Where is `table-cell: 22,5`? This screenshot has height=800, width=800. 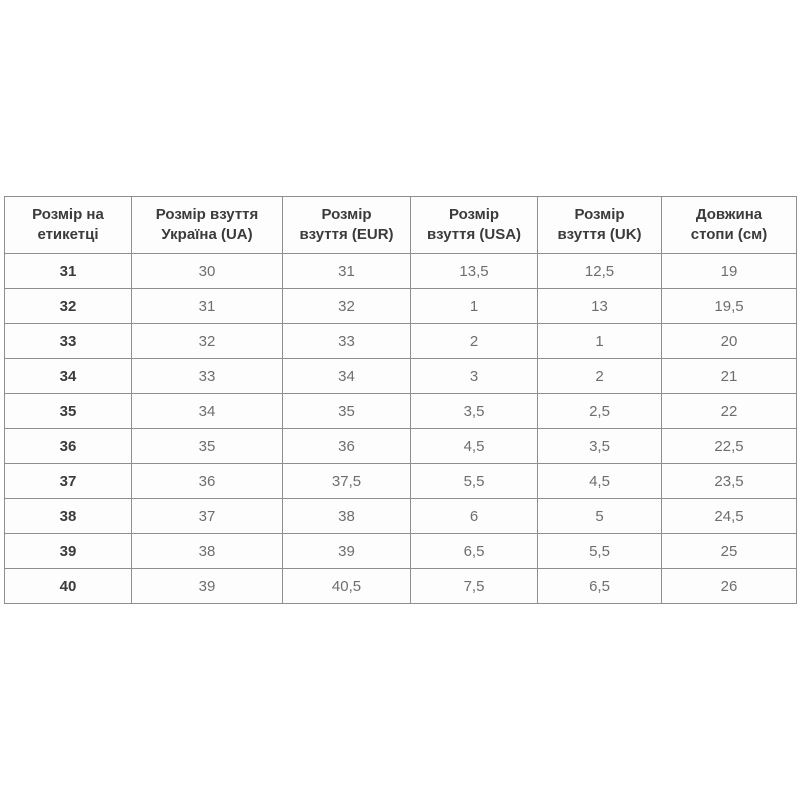
table-cell: 22,5 is located at coordinates (729, 446).